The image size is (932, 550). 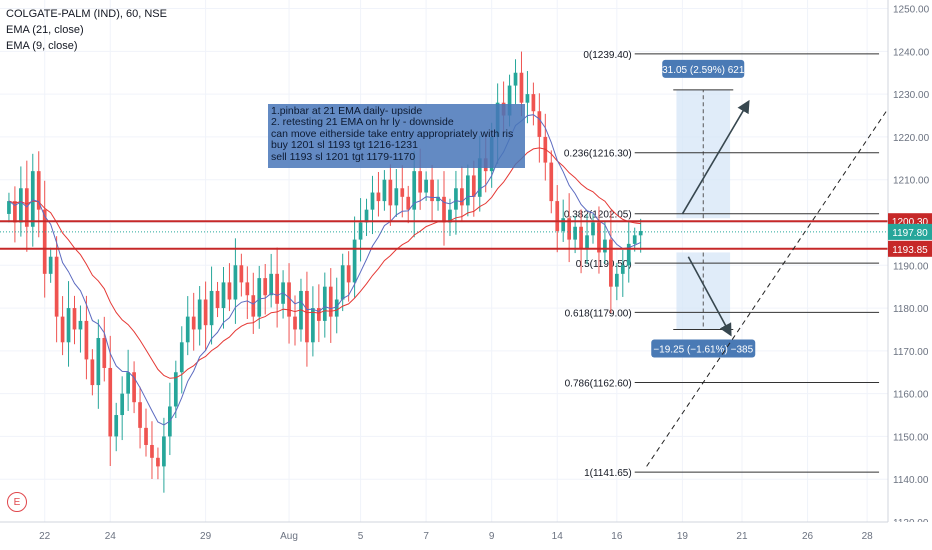 I want to click on fib-level-label: 0.5(1190.50), so click(x=604, y=264).